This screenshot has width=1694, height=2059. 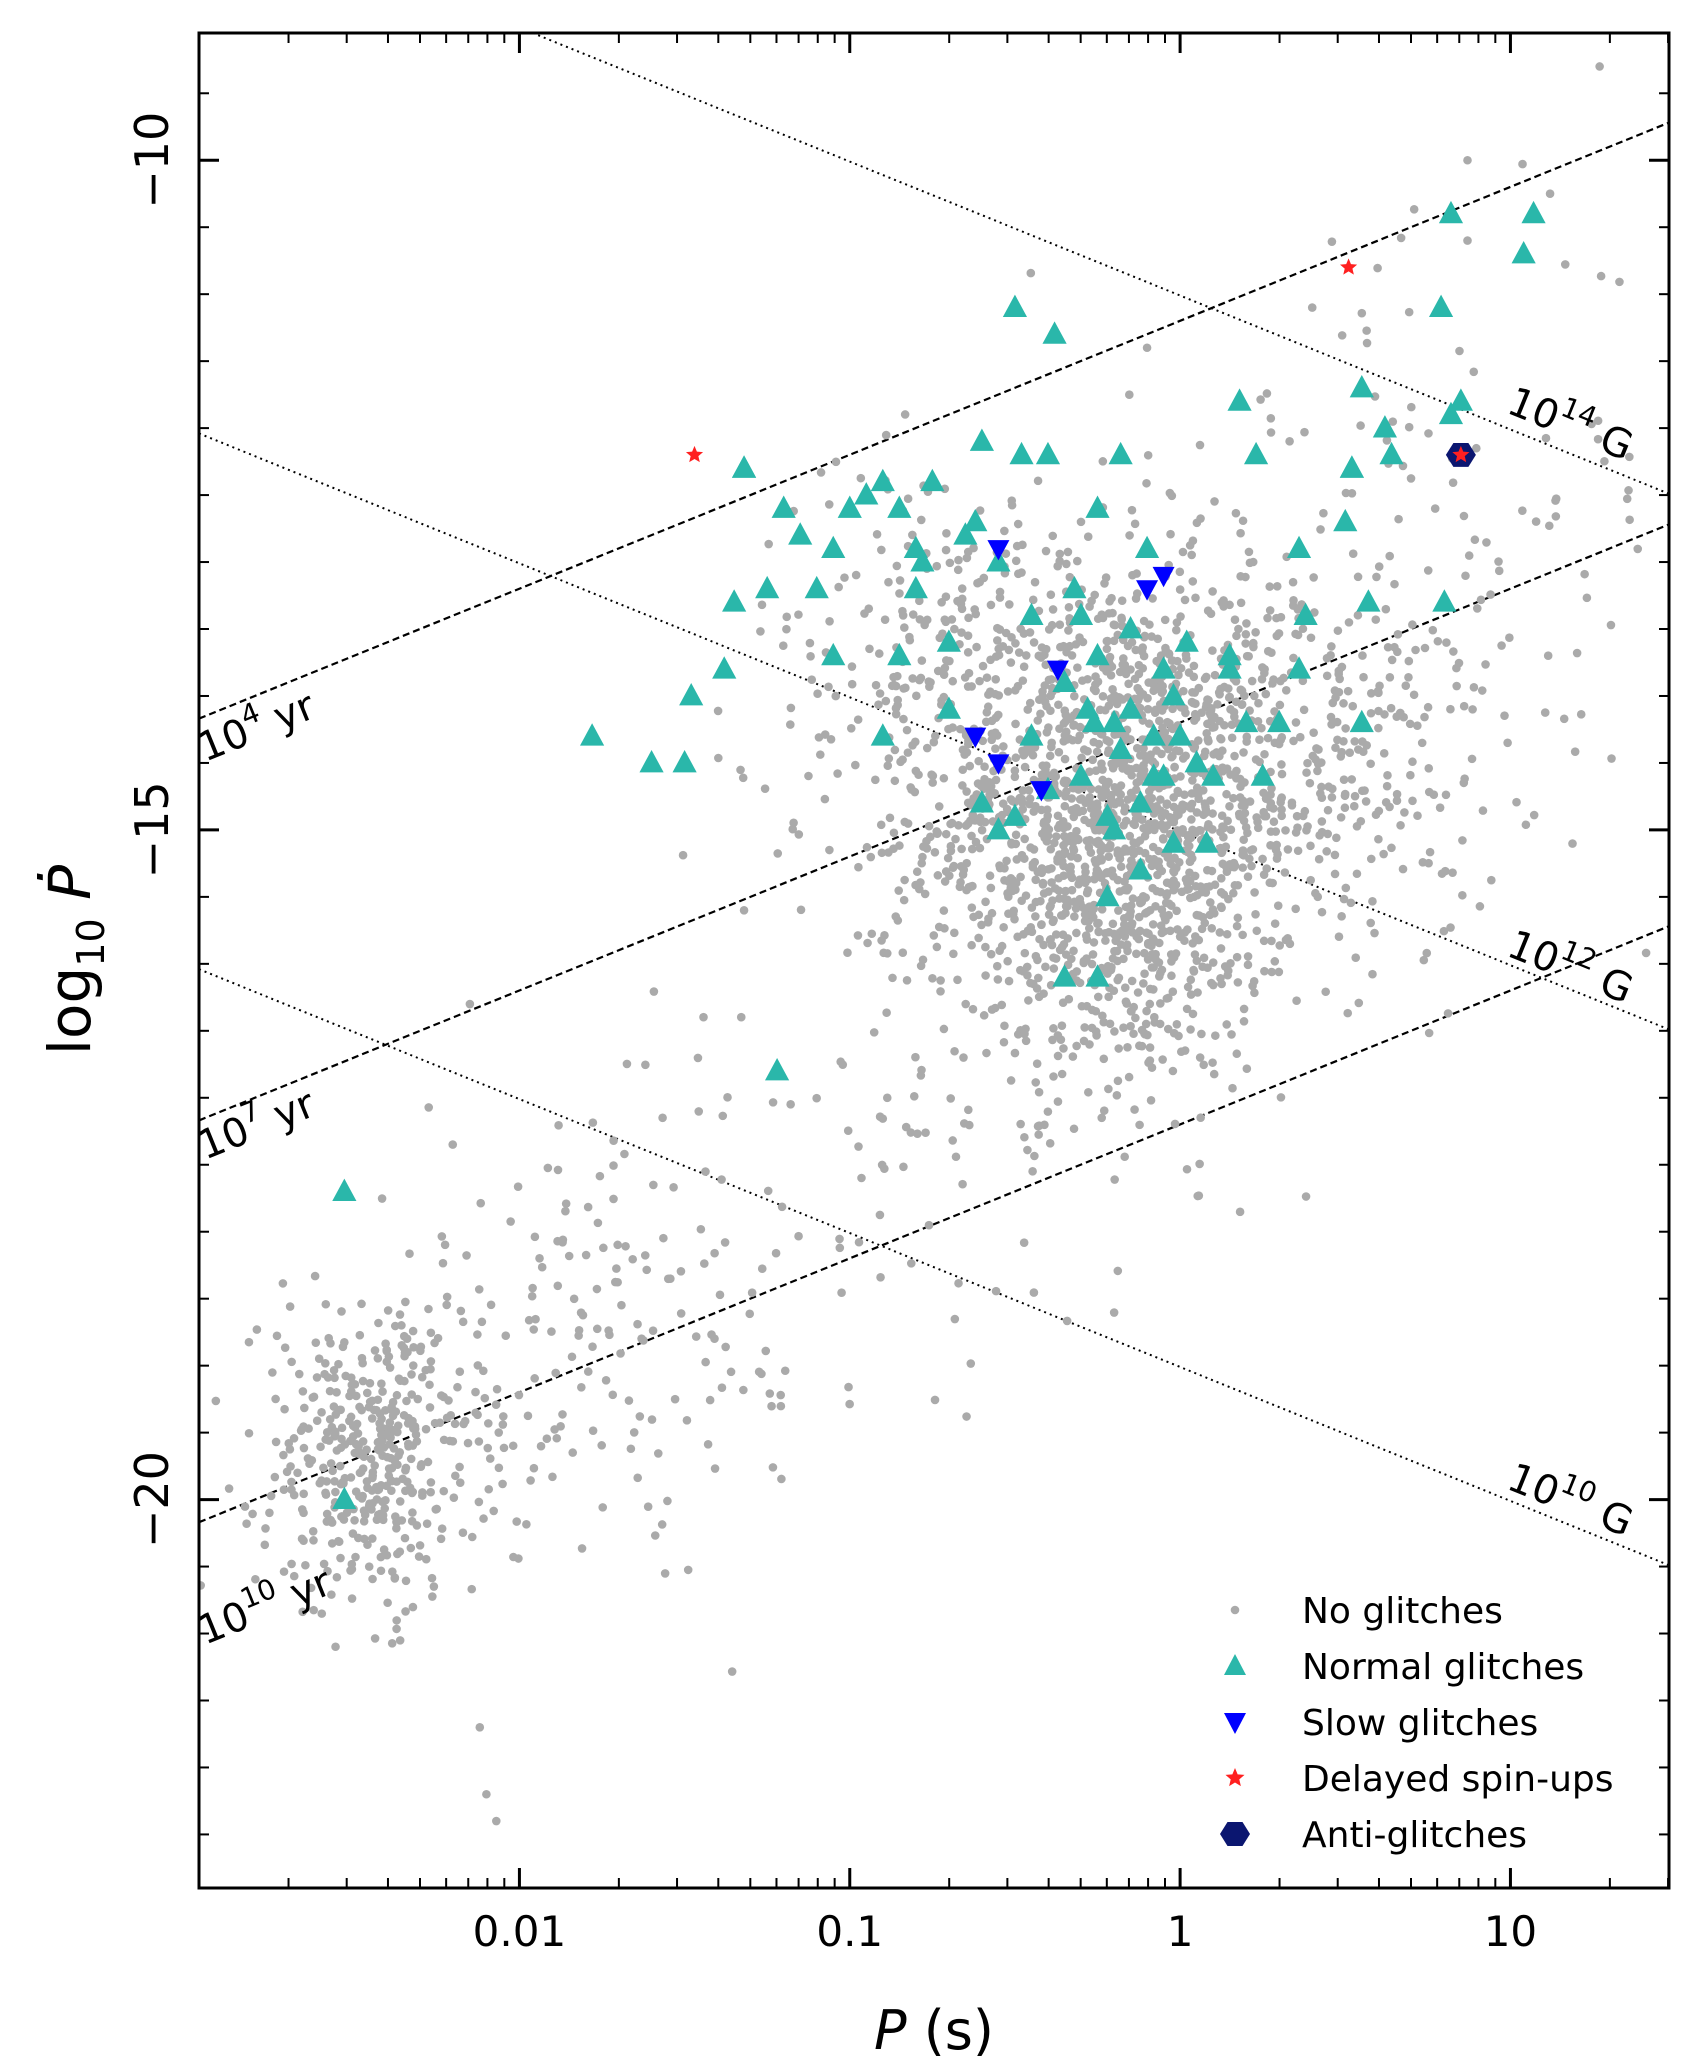 I want to click on slow-glitch-point, so click(x=1163, y=577).